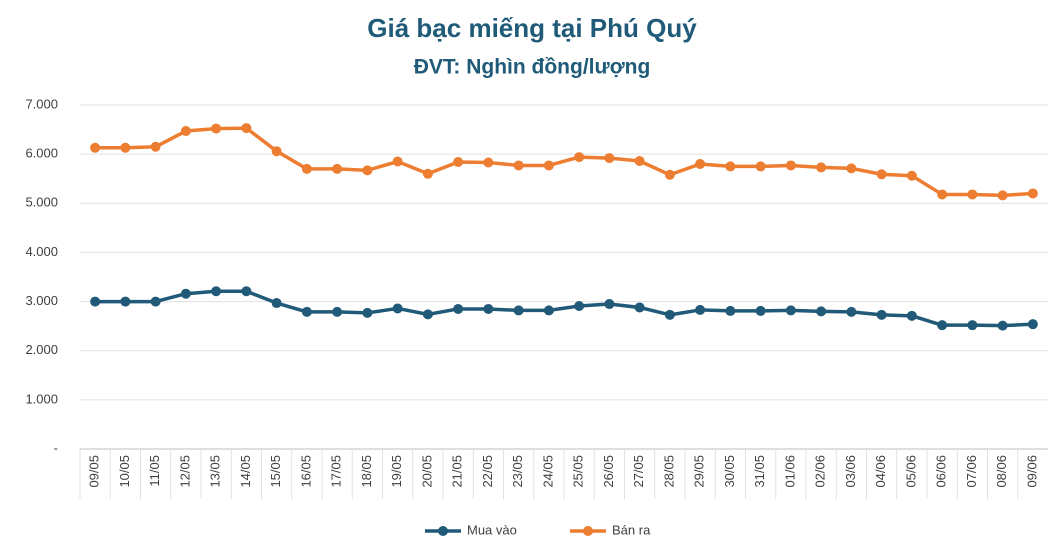 The width and height of the screenshot is (1064, 554). What do you see at coordinates (305, 471) in the screenshot?
I see `x-tick-label: 16/05` at bounding box center [305, 471].